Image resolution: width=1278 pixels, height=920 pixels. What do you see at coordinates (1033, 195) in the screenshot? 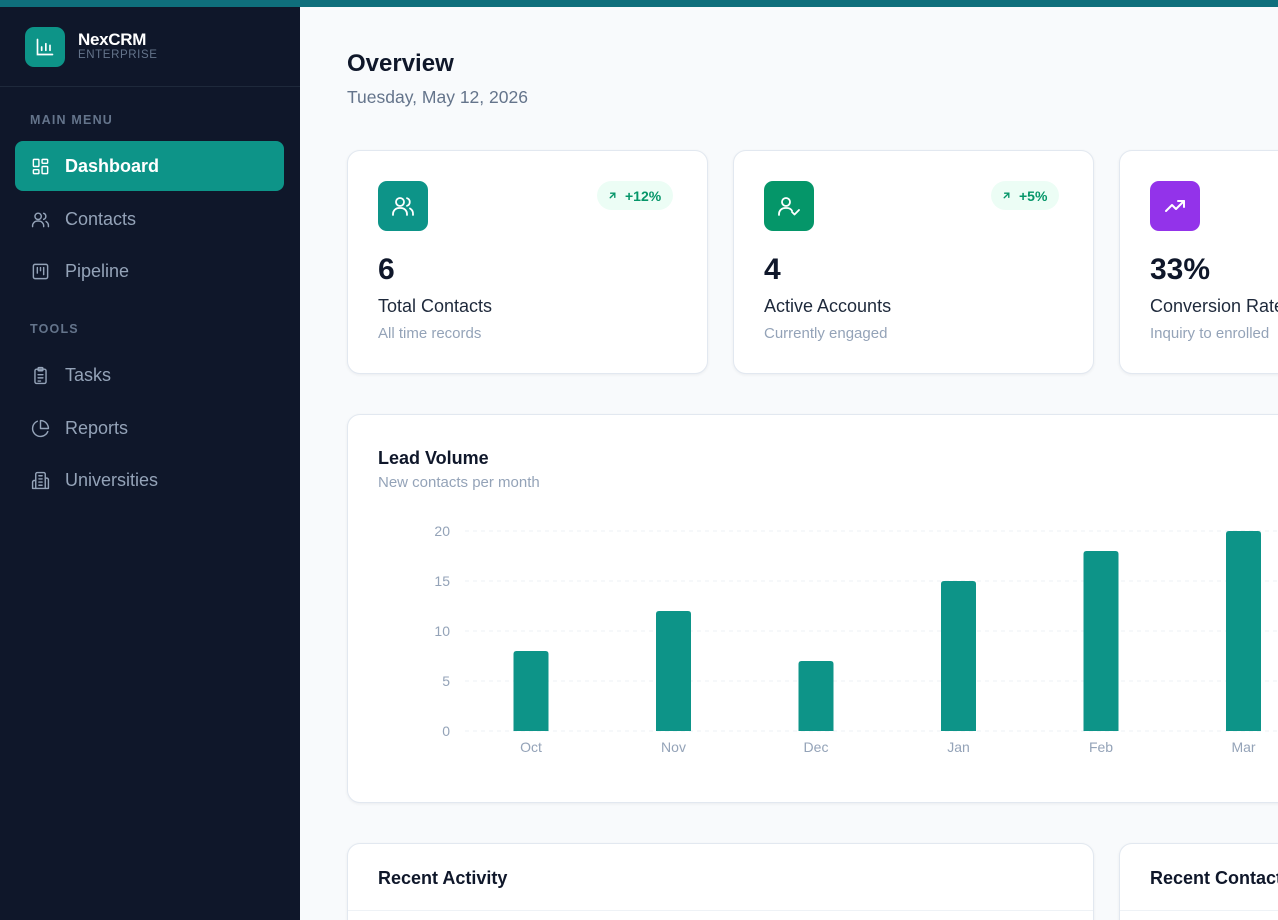
I see `trend-value: +5%` at bounding box center [1033, 195].